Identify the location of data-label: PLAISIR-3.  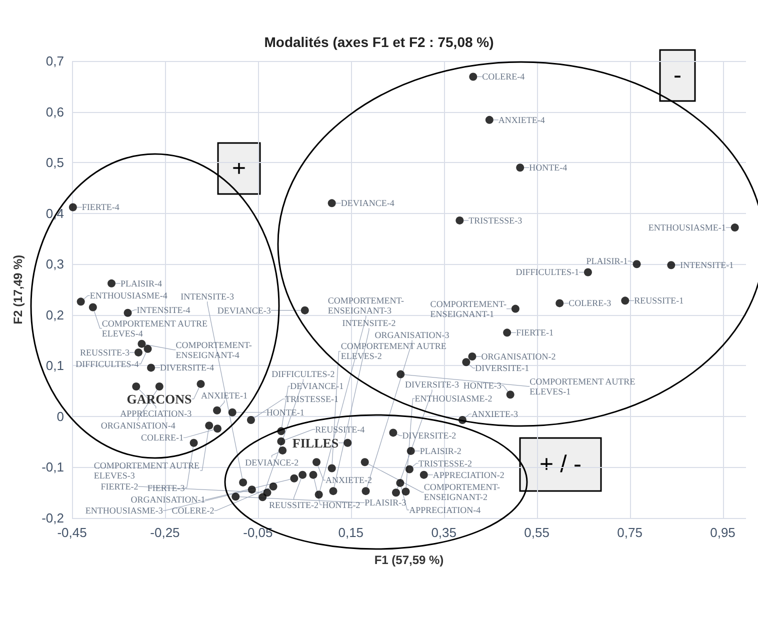
(385, 503).